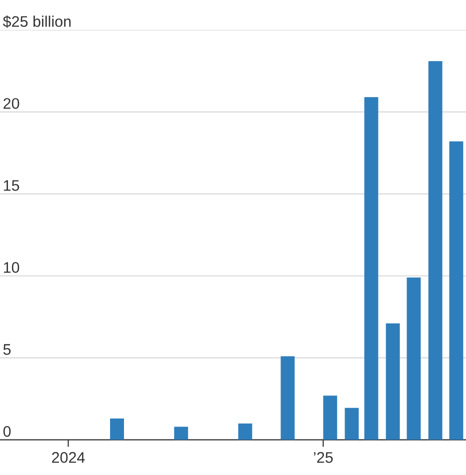 This screenshot has height=475, width=466. I want to click on y-tick-label: 5, so click(7, 349).